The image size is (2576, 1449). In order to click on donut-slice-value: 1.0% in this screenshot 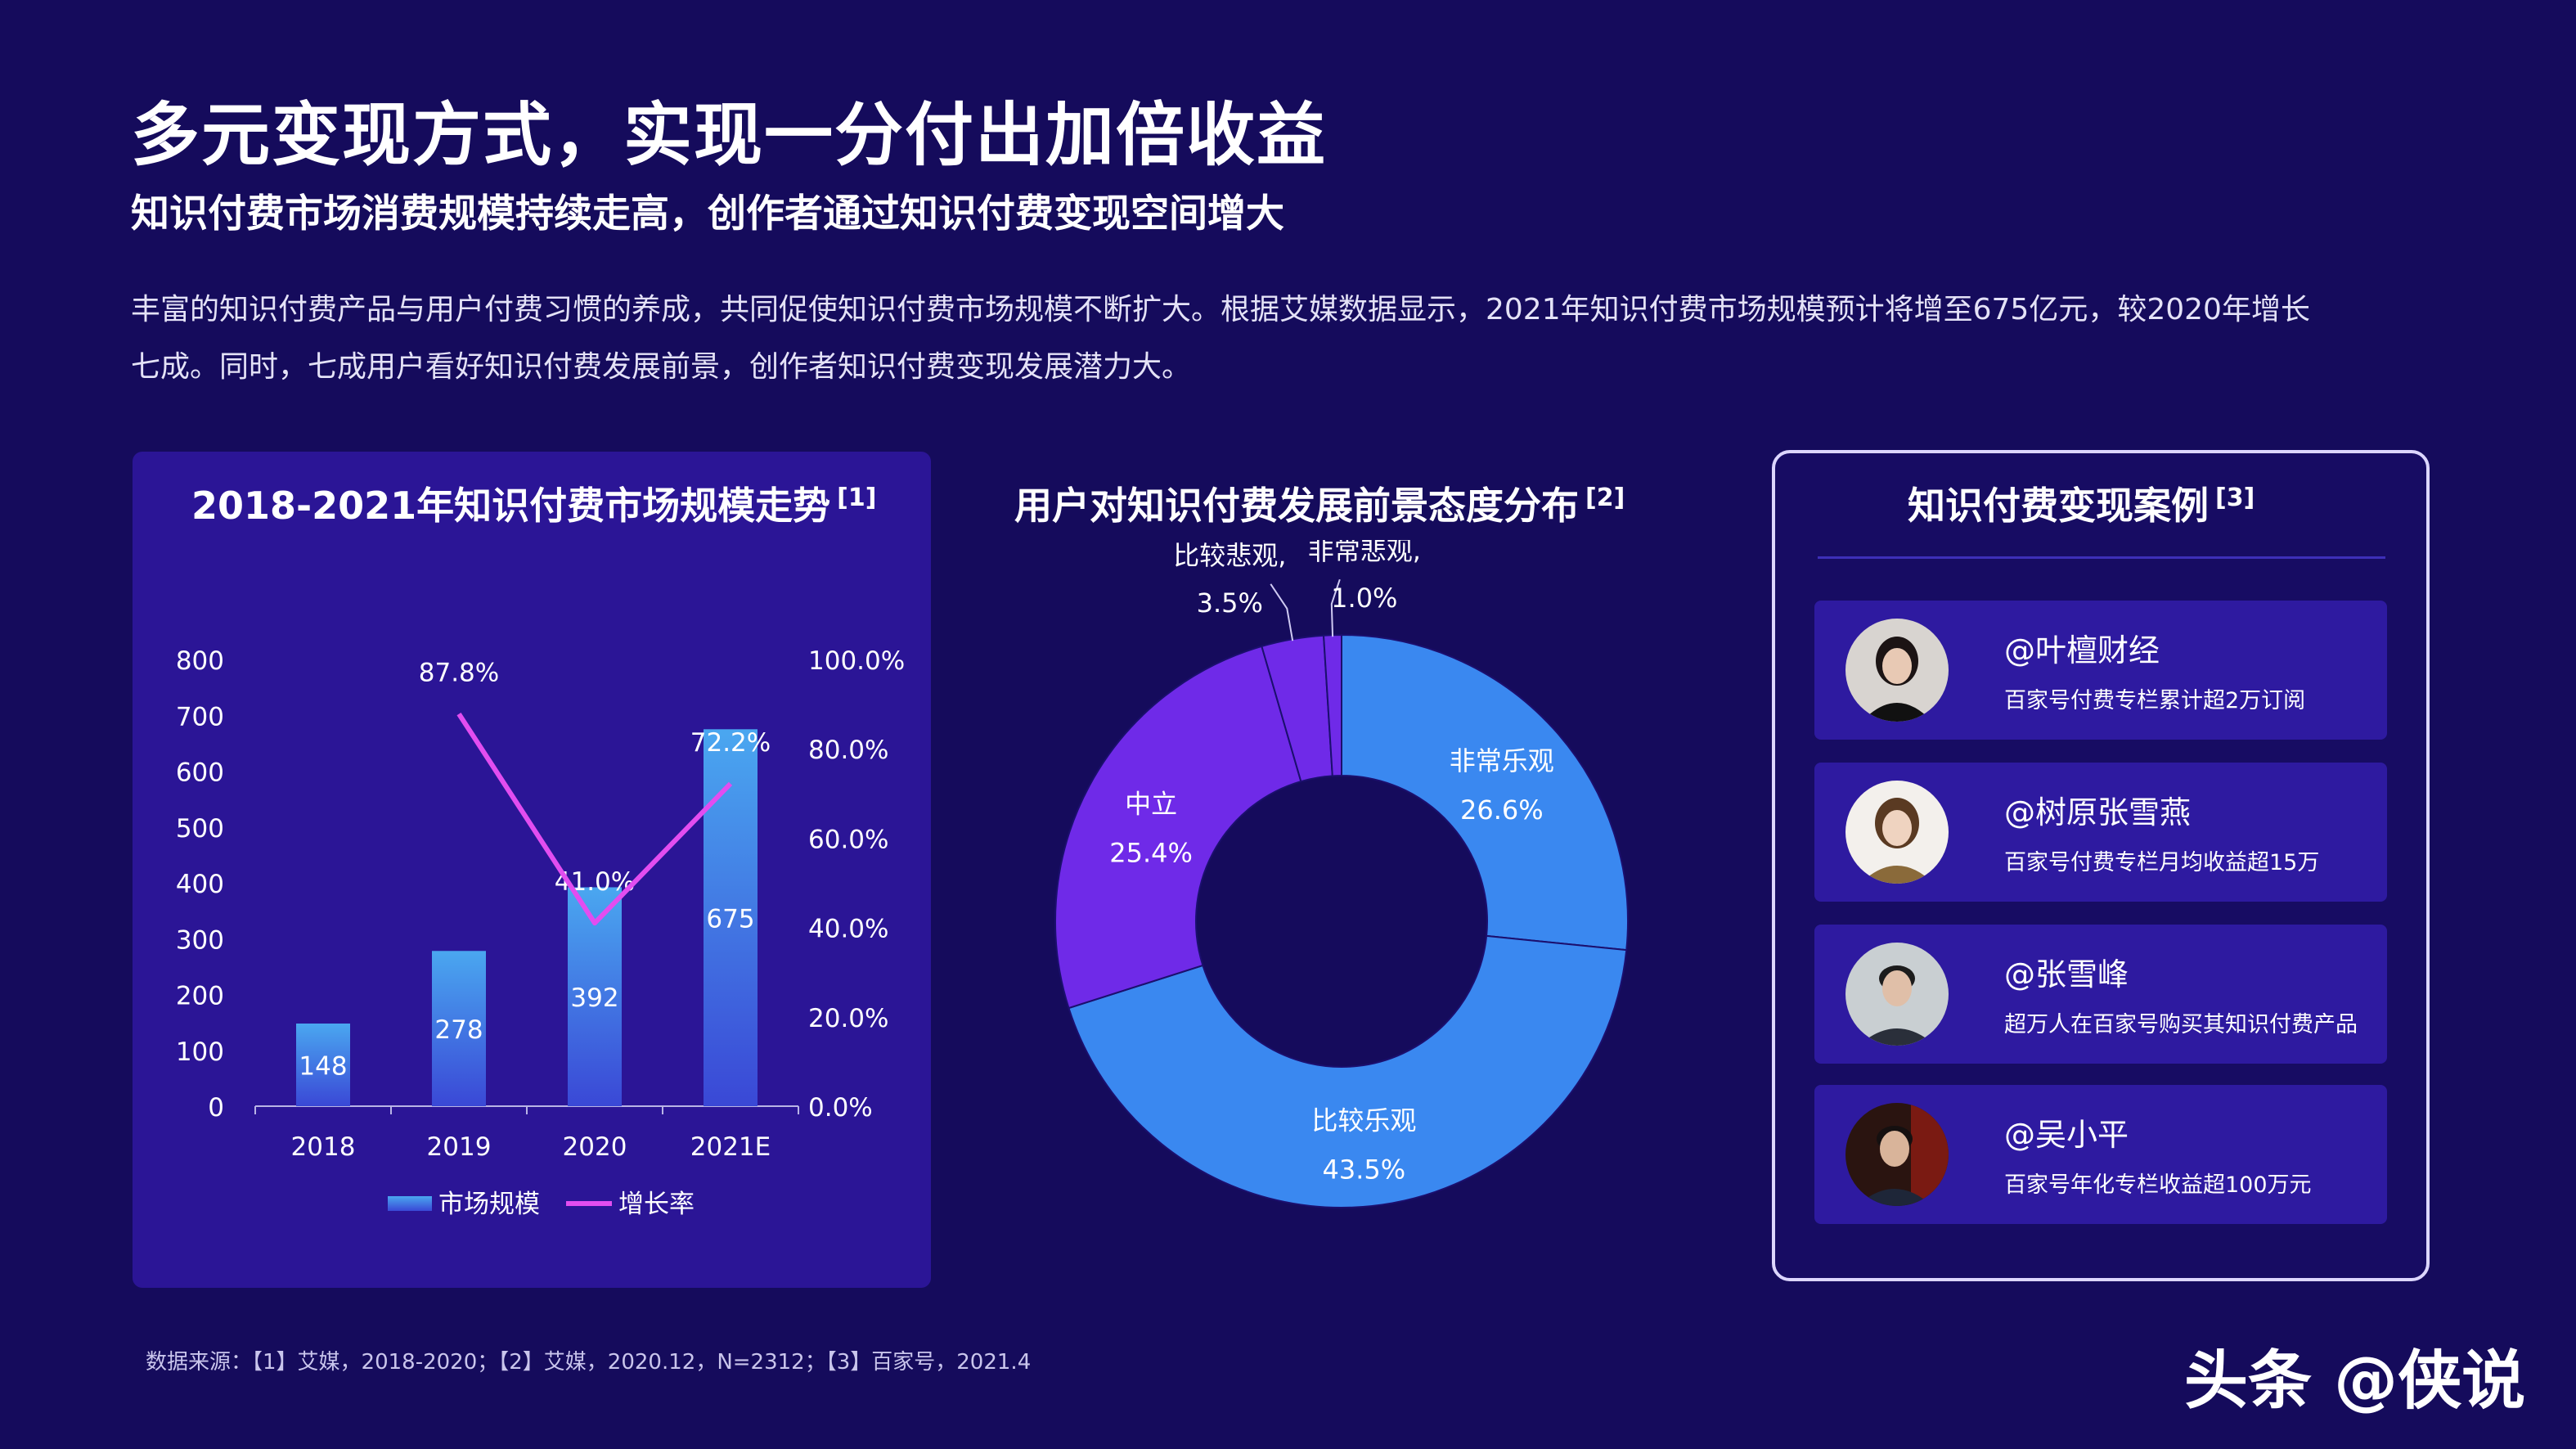, I will do `click(1364, 599)`.